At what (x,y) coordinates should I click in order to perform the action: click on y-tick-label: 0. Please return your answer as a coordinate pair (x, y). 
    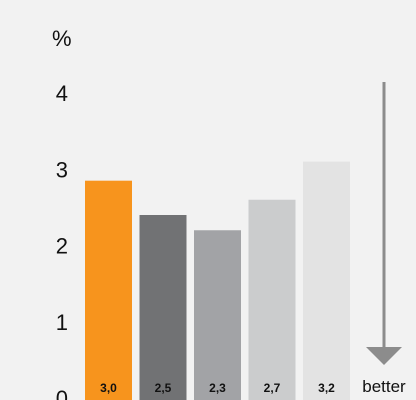
    Looking at the image, I should click on (62, 393).